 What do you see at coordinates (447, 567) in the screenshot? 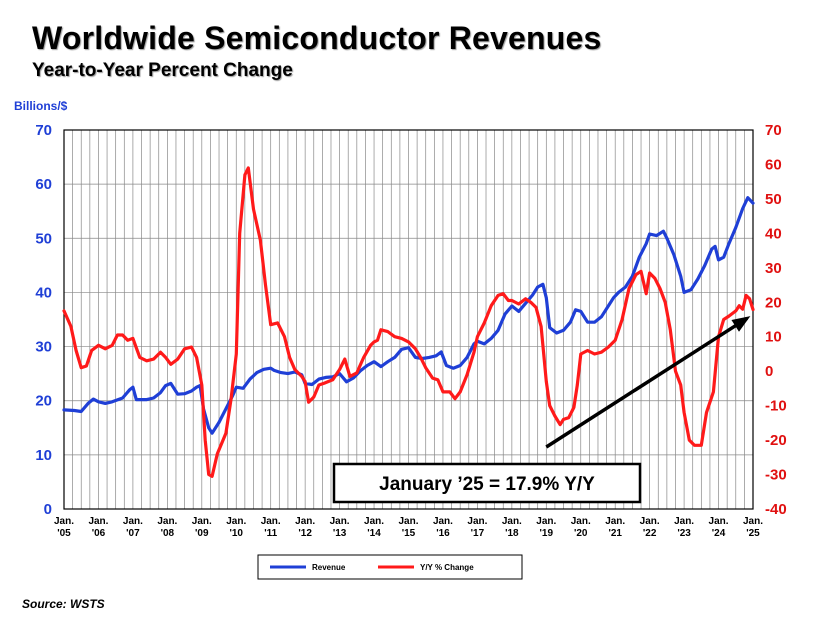
I see `legend-label-yoy-change: Y/Y % Change` at bounding box center [447, 567].